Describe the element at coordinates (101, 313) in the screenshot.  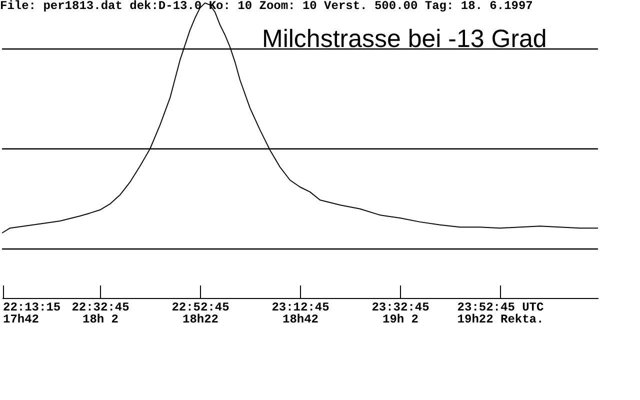
I see `x-tick-label: 22:32:45 18h 2` at that location.